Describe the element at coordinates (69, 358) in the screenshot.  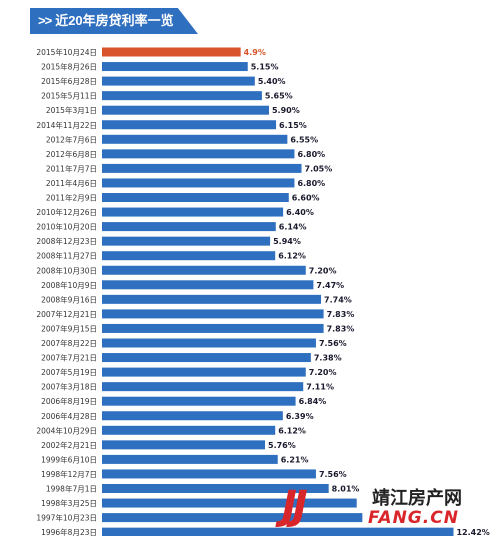
I see `date-label: 2007年7月21日` at that location.